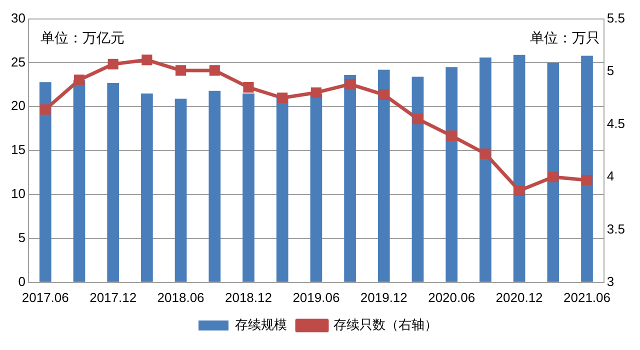 Image resolution: width=640 pixels, height=350 pixels. Describe the element at coordinates (18, 194) in the screenshot. I see `y-tick-label: 10` at that location.